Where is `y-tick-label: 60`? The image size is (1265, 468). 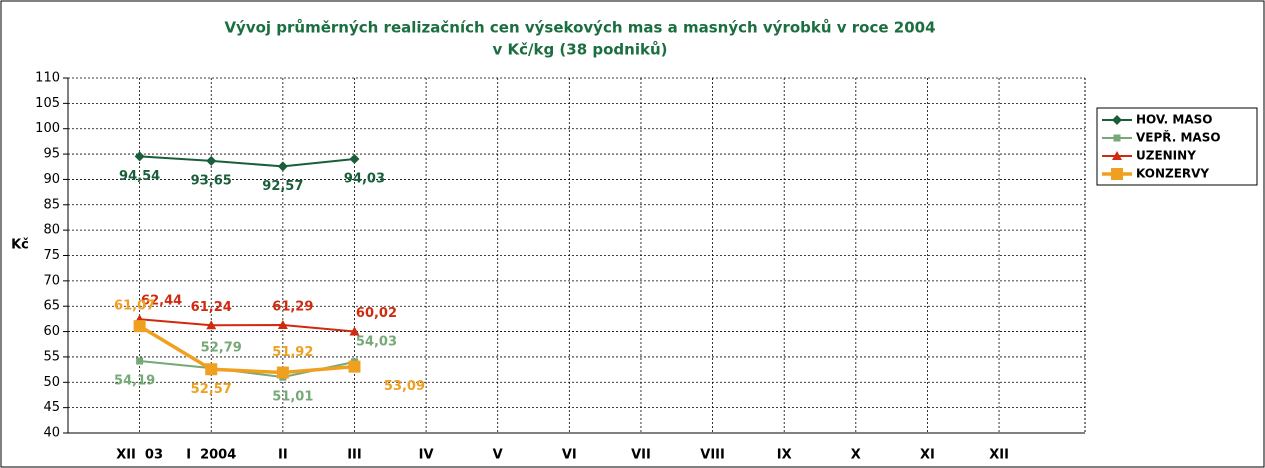
y-tick-label: 60 is located at coordinates (51, 331).